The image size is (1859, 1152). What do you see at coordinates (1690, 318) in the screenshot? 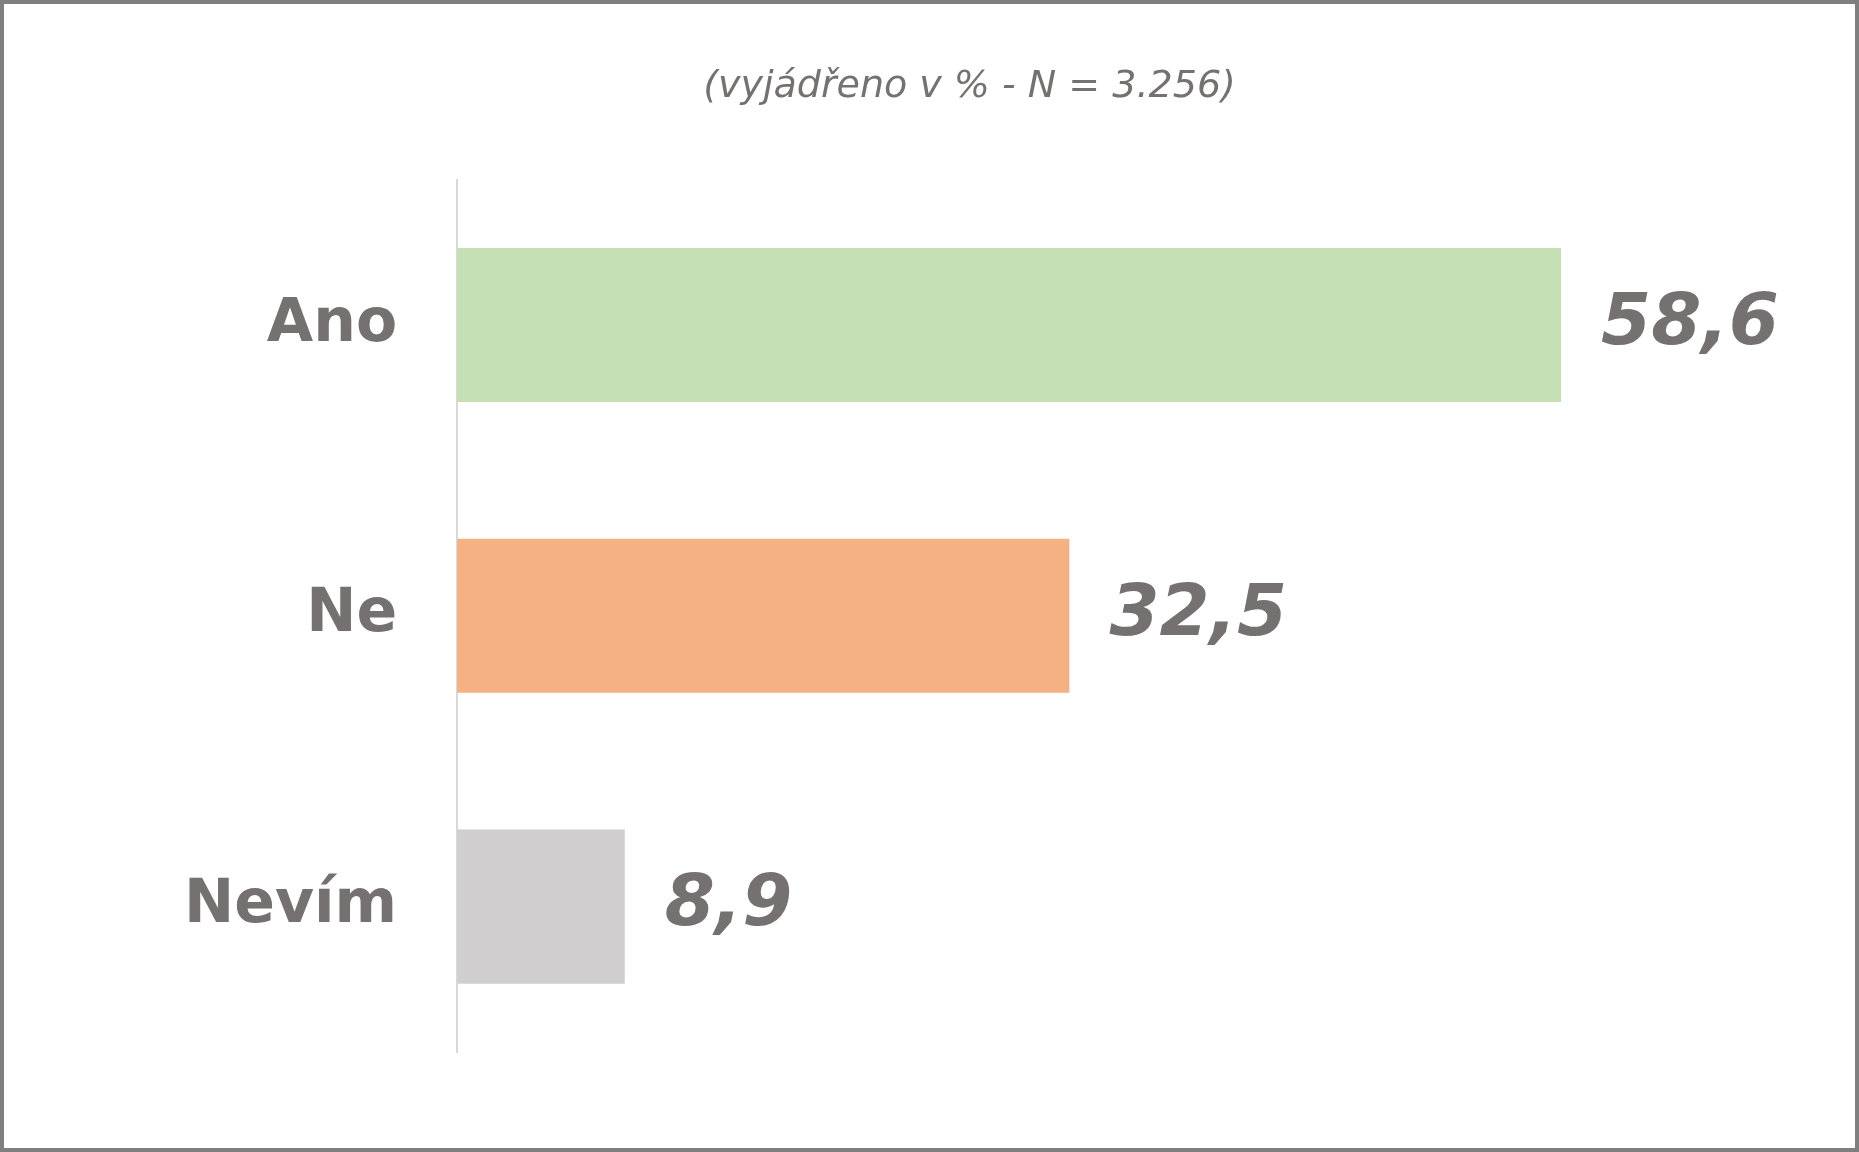
I see `data-label: 58,6` at bounding box center [1690, 318].